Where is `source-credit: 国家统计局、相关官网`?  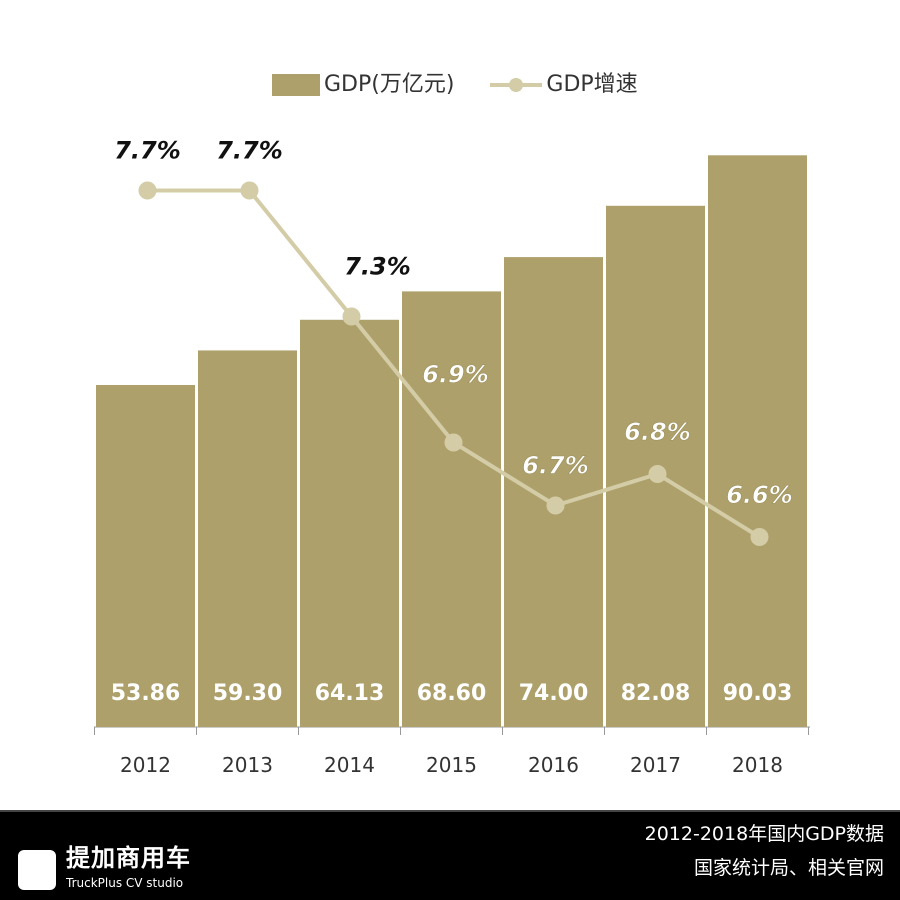
source-credit: 国家统计局、相关官网 is located at coordinates (788, 868).